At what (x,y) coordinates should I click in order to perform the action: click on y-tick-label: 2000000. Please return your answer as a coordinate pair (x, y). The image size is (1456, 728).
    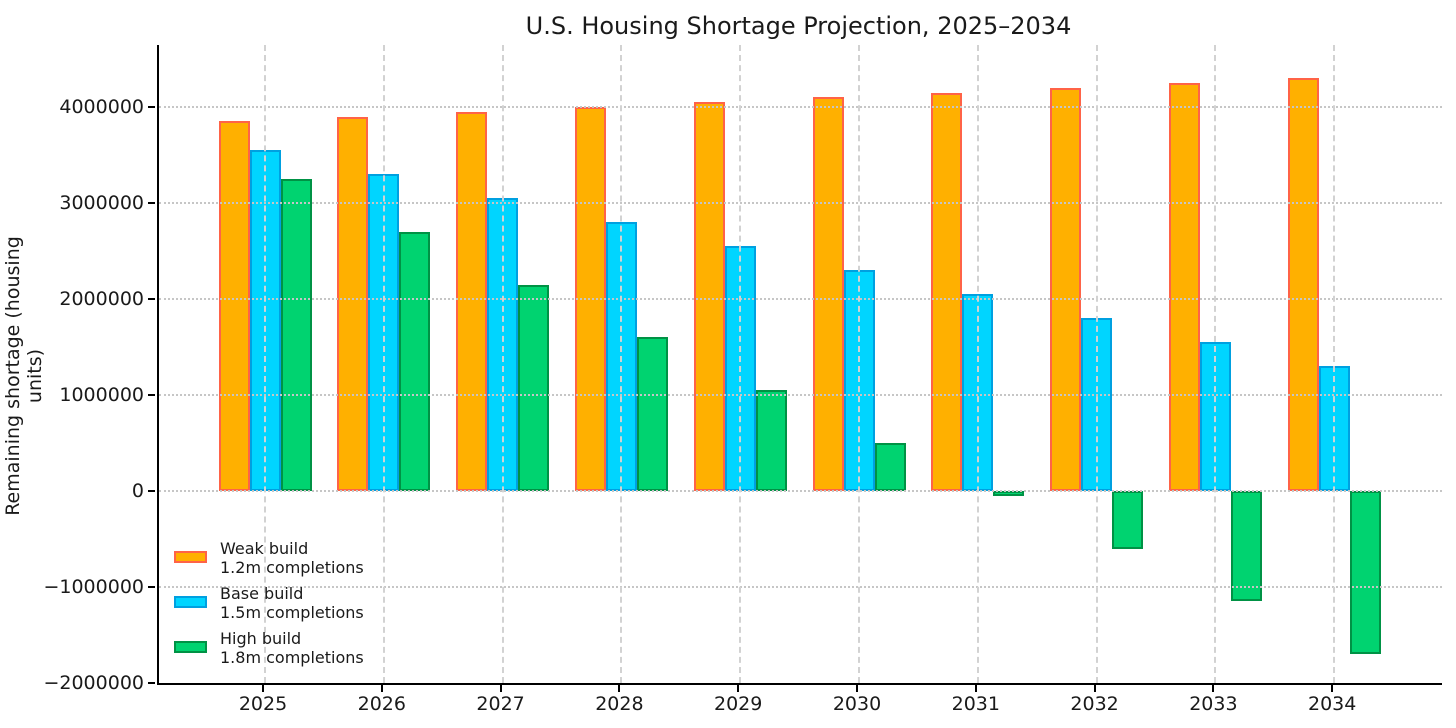
    Looking at the image, I should click on (101, 299).